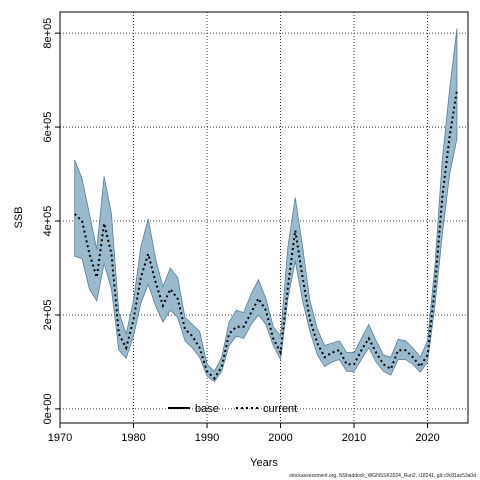 This screenshot has height=480, width=480. Describe the element at coordinates (244, 433) in the screenshot. I see `x-axis: 1970 1980 1990 2000 2010 2020` at that location.